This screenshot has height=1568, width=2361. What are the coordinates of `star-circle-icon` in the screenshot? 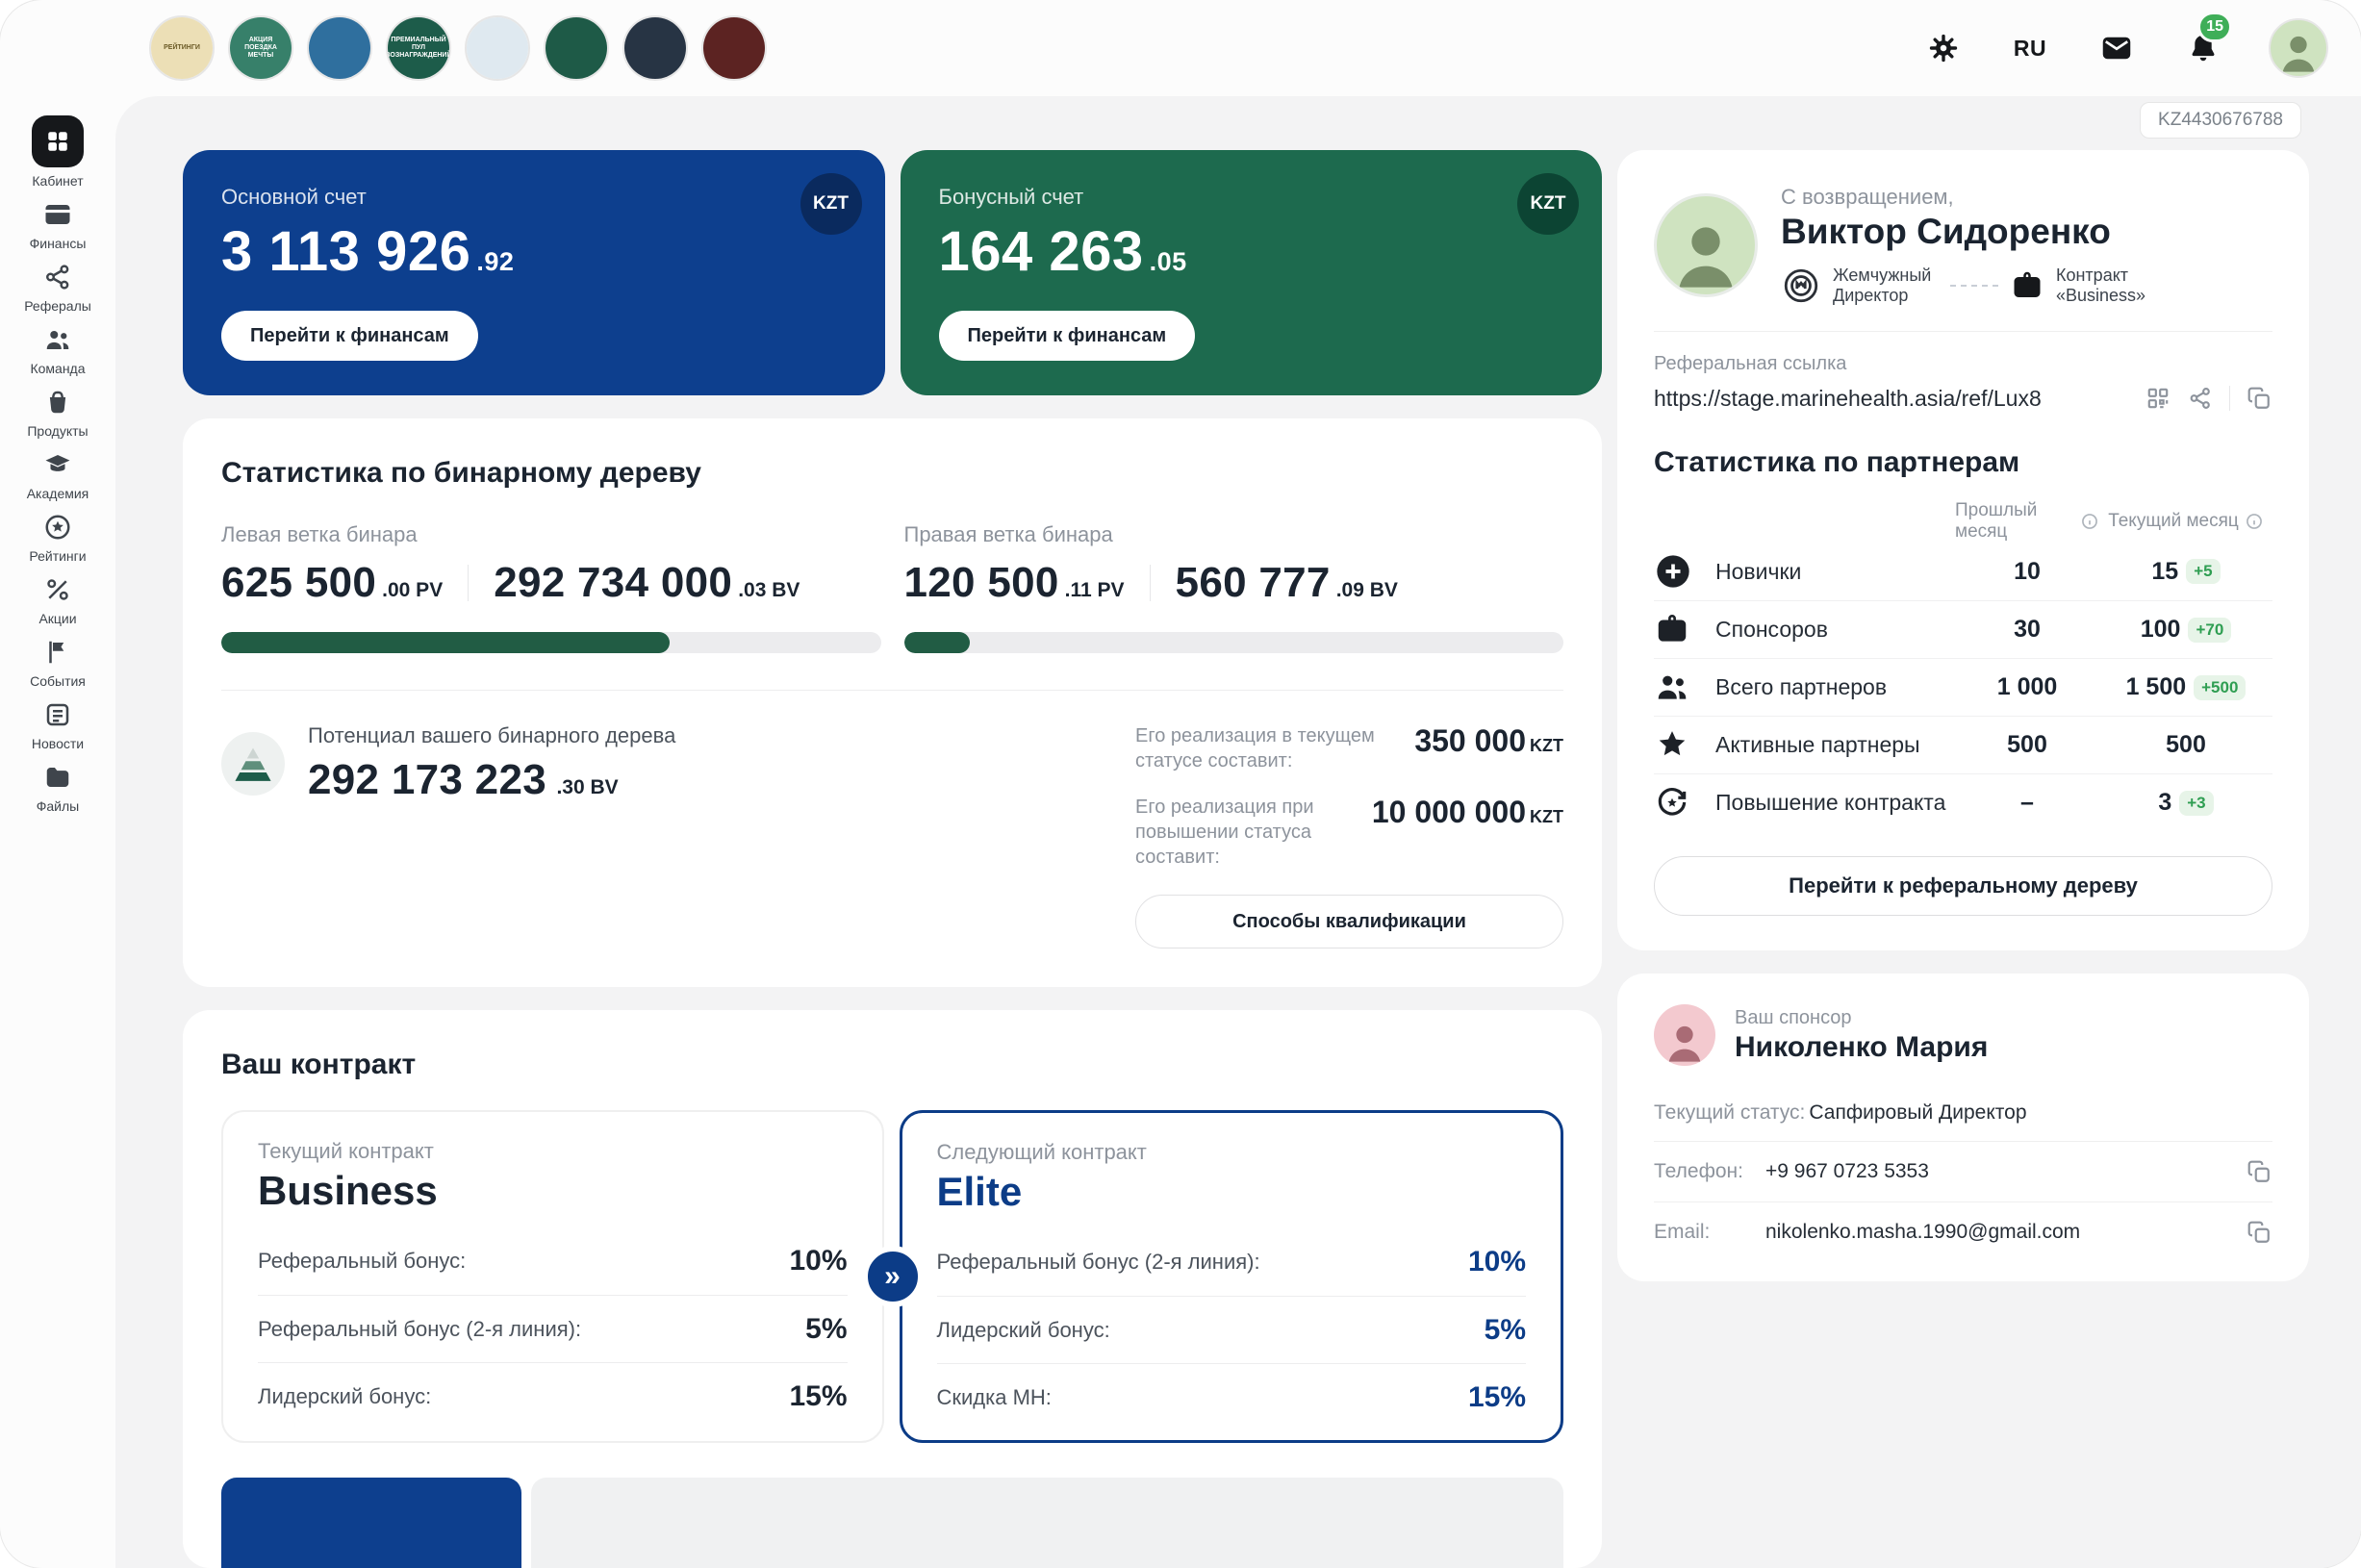 It's located at (58, 527).